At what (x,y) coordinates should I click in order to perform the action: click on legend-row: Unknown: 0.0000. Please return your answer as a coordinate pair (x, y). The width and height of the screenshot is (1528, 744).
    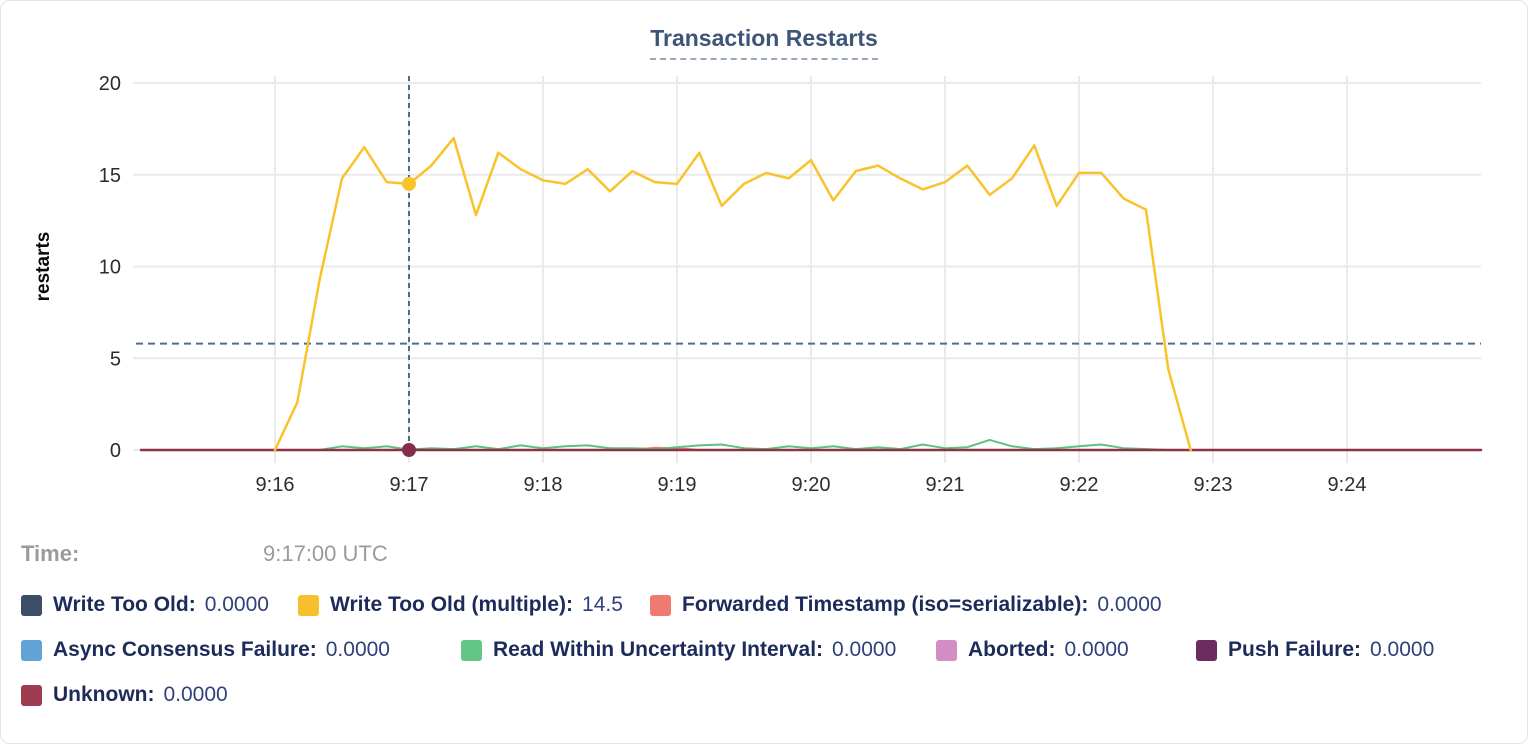
    Looking at the image, I should click on (765, 695).